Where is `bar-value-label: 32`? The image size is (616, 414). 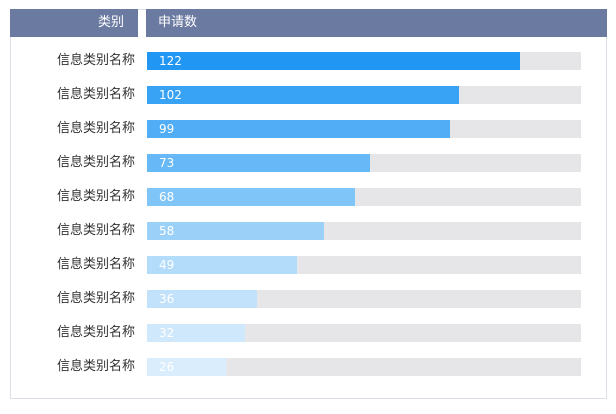
bar-value-label: 32 is located at coordinates (167, 333).